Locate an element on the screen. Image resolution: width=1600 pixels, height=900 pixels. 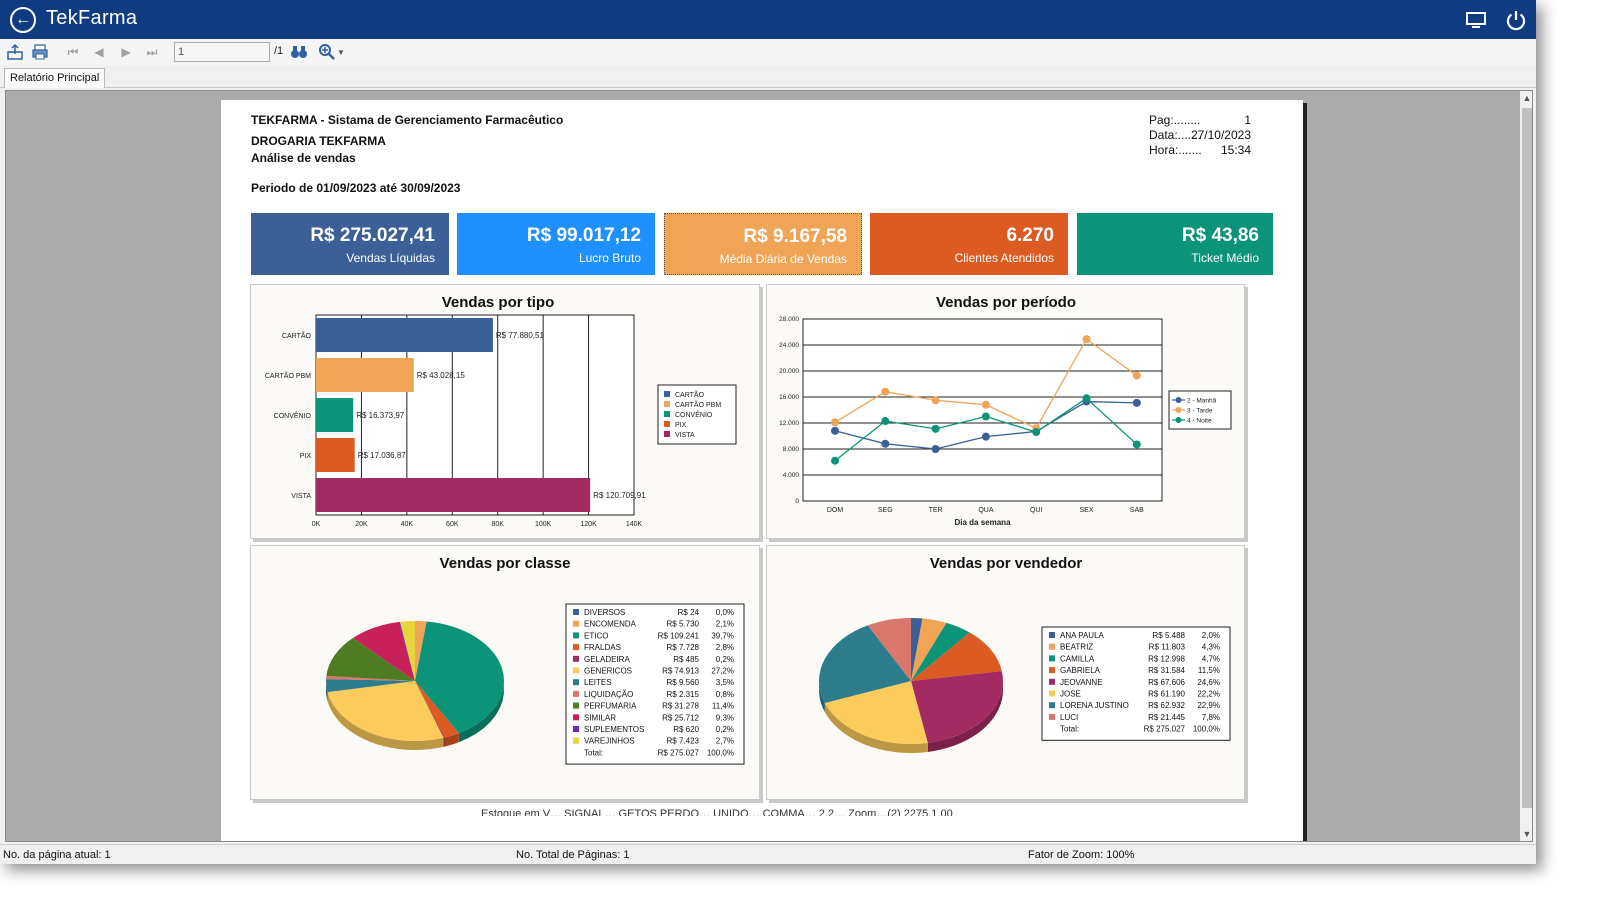
vertical-scrollbar: ▲ ▼ is located at coordinates (1526, 466).